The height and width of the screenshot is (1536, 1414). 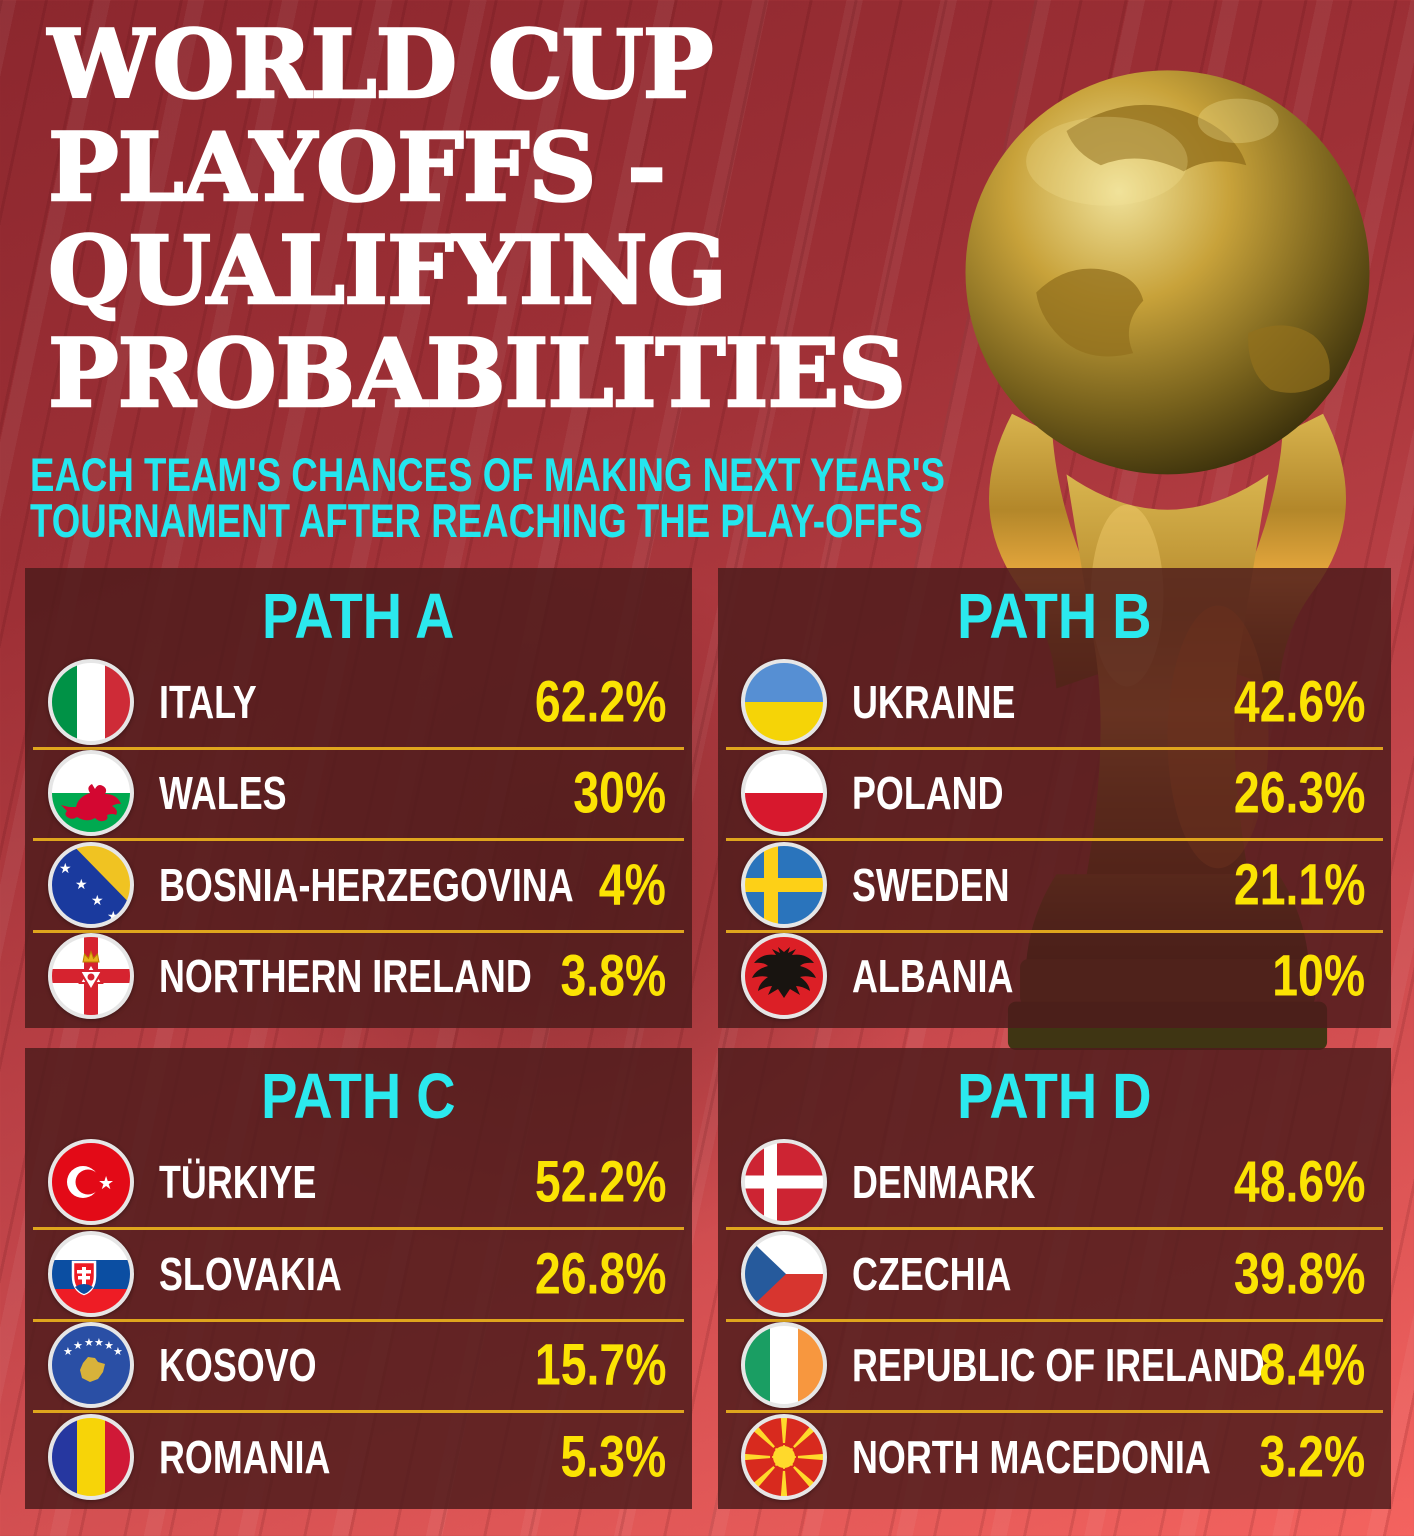 What do you see at coordinates (600, 1365) in the screenshot?
I see `team-probability: 15.7%` at bounding box center [600, 1365].